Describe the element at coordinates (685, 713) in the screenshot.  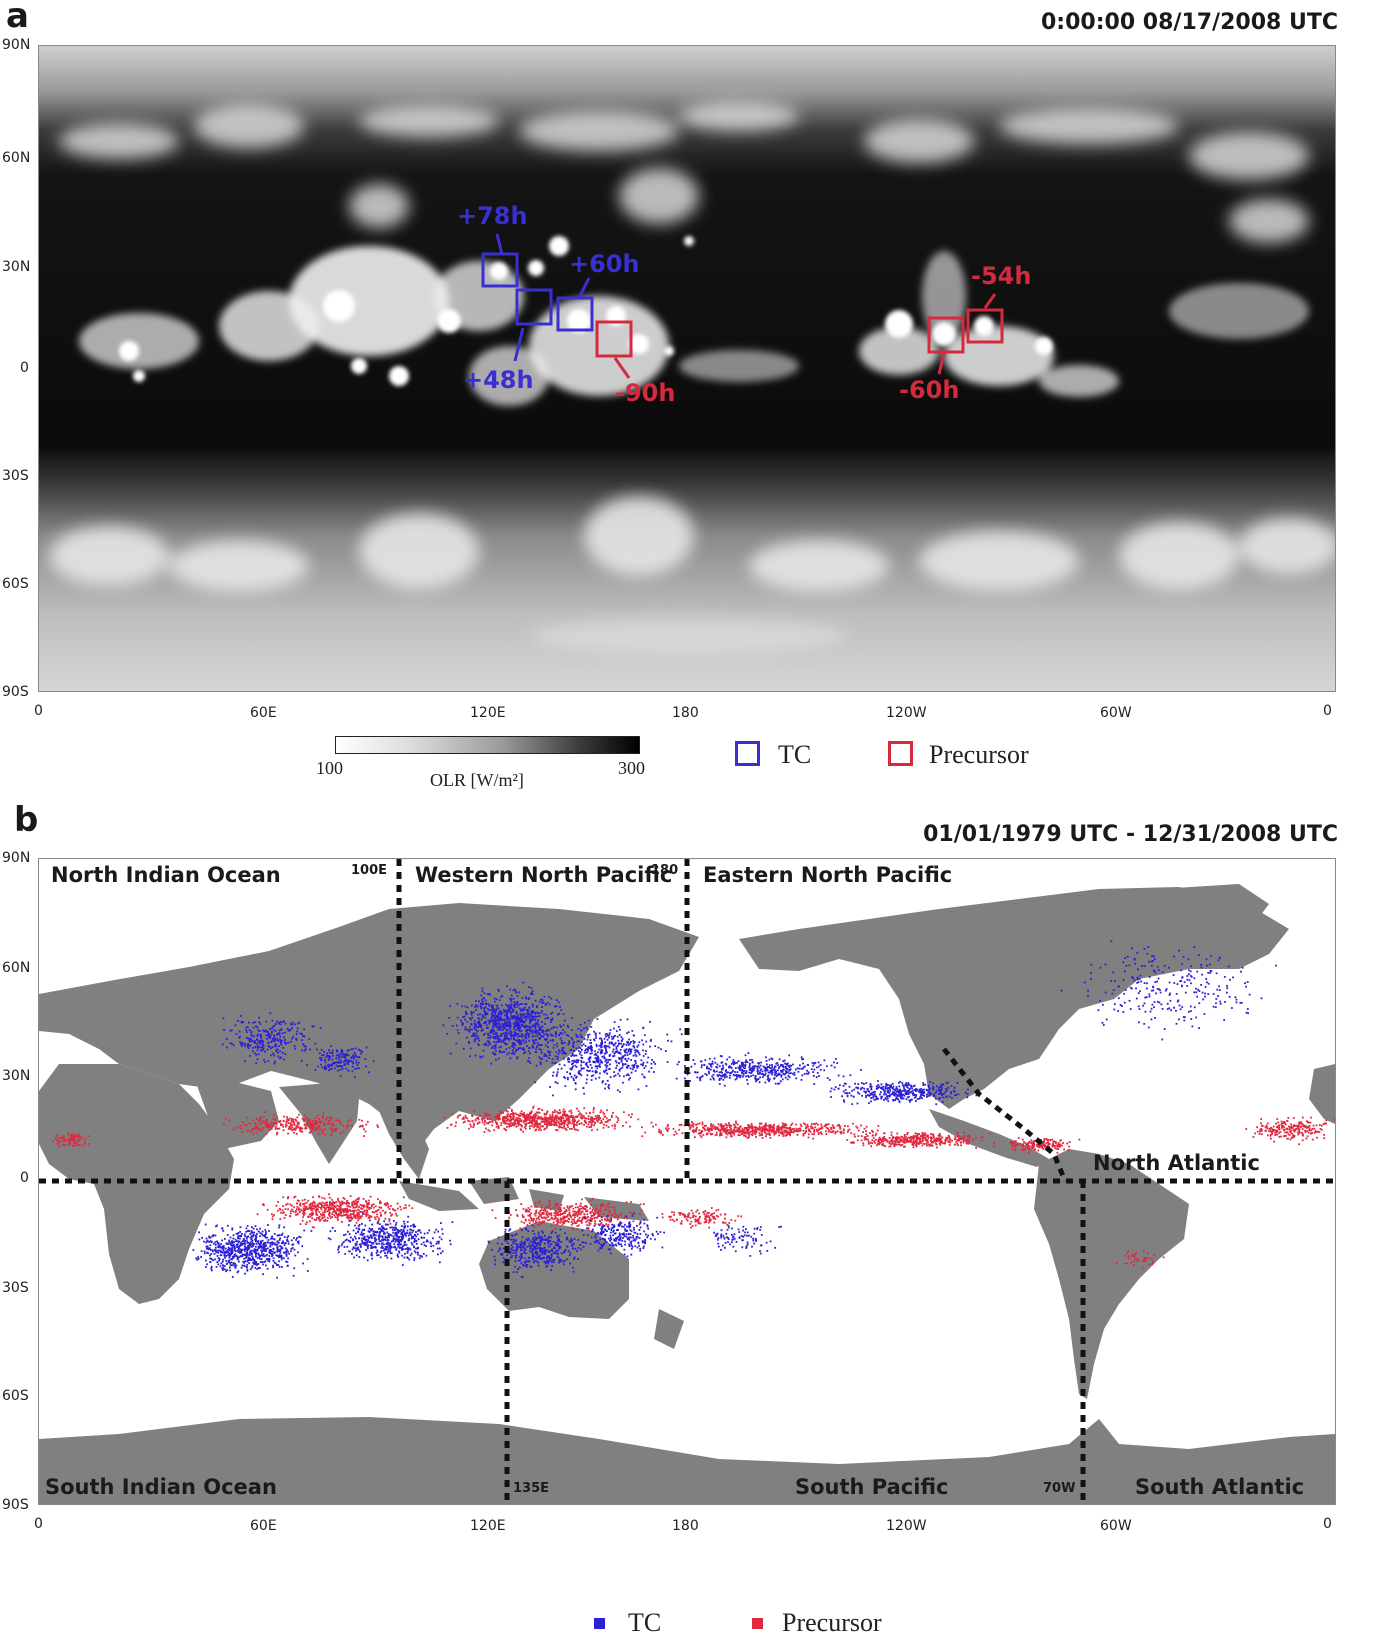
I see `panel-a-lon-180: 180` at that location.